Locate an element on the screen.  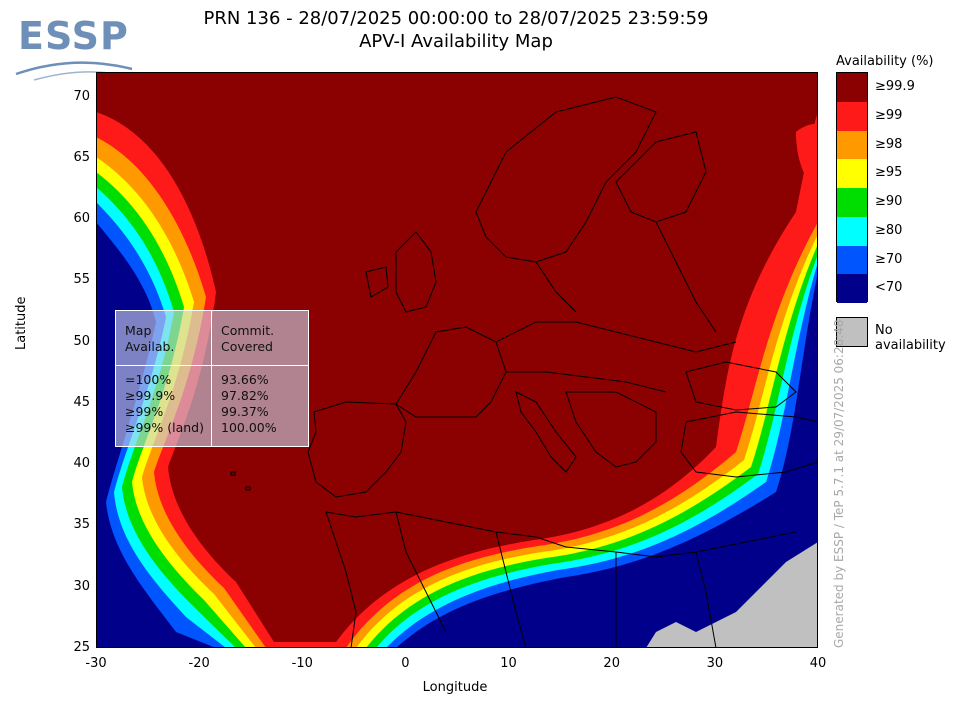
legend-label: <70 is located at coordinates (889, 288).